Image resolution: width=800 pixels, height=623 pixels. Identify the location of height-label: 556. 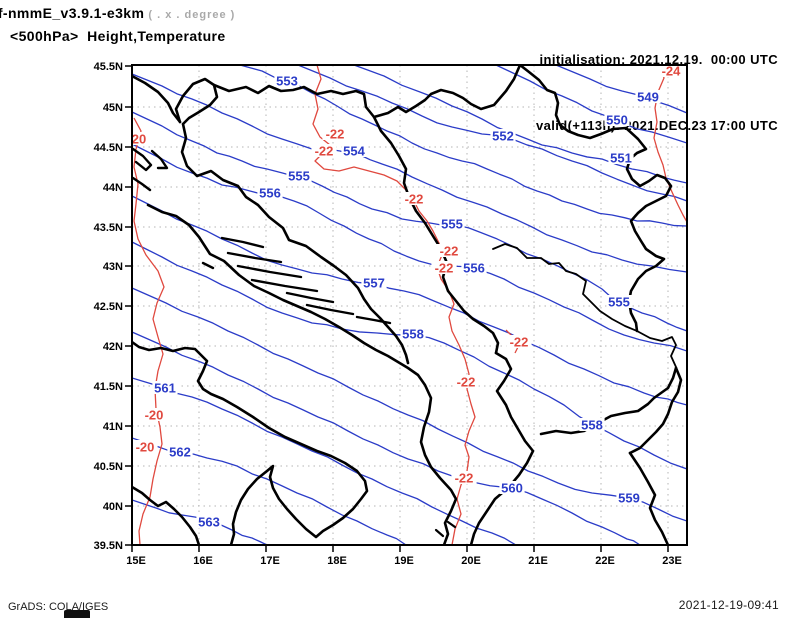
(270, 193).